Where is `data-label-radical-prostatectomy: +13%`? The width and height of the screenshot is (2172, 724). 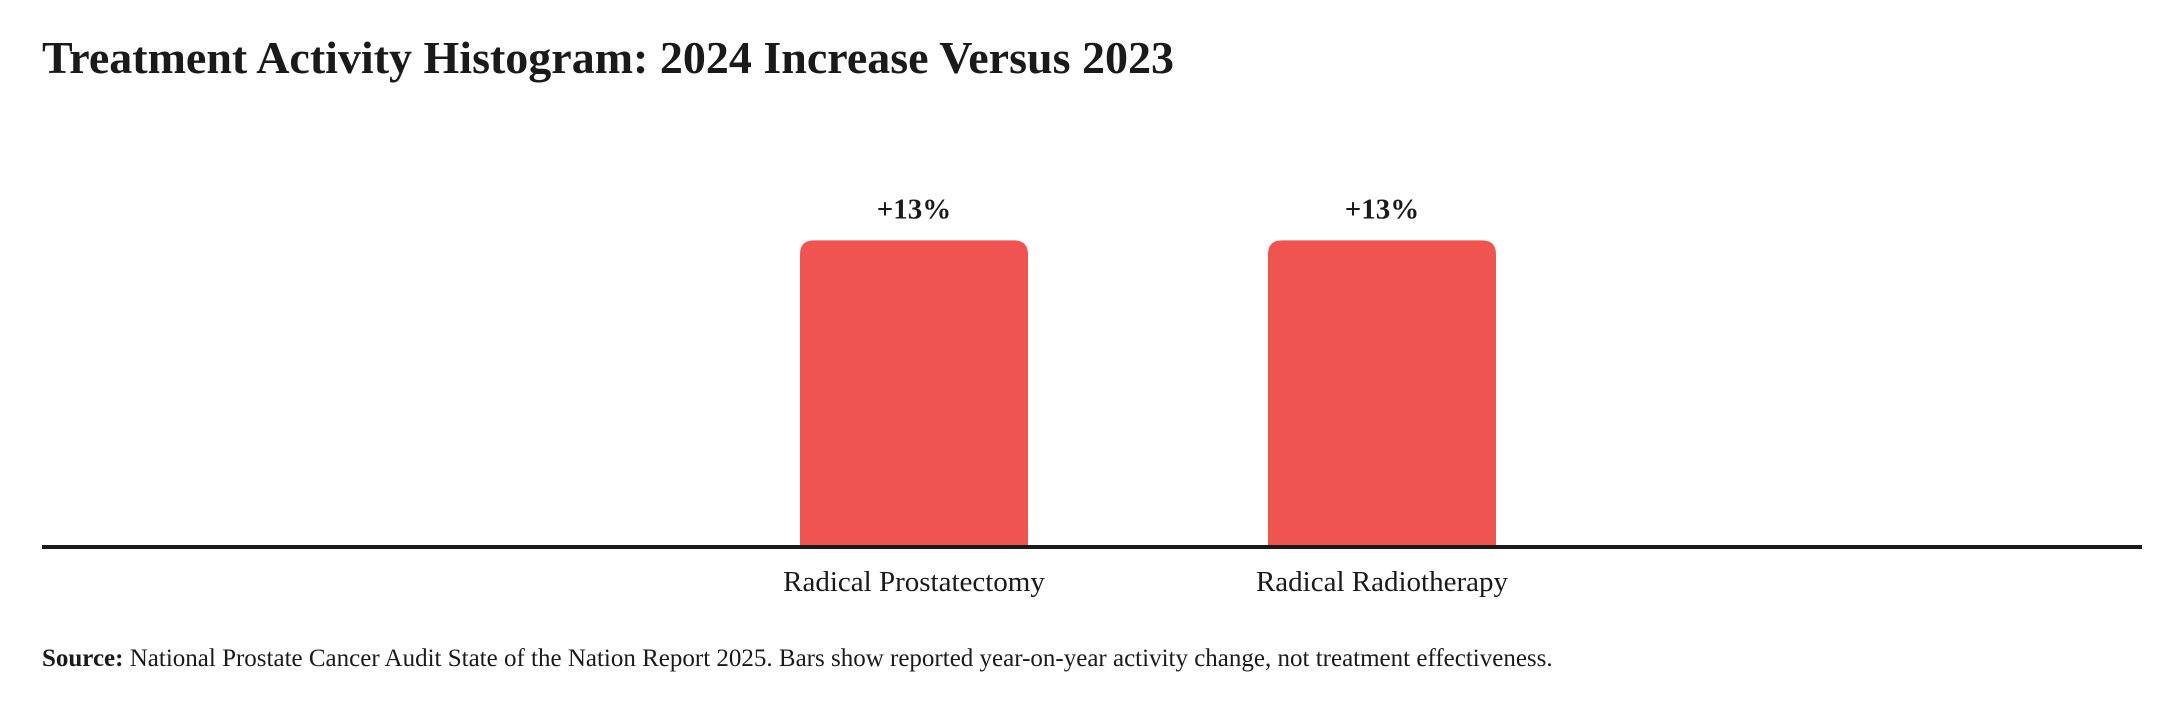 data-label-radical-prostatectomy: +13% is located at coordinates (914, 209).